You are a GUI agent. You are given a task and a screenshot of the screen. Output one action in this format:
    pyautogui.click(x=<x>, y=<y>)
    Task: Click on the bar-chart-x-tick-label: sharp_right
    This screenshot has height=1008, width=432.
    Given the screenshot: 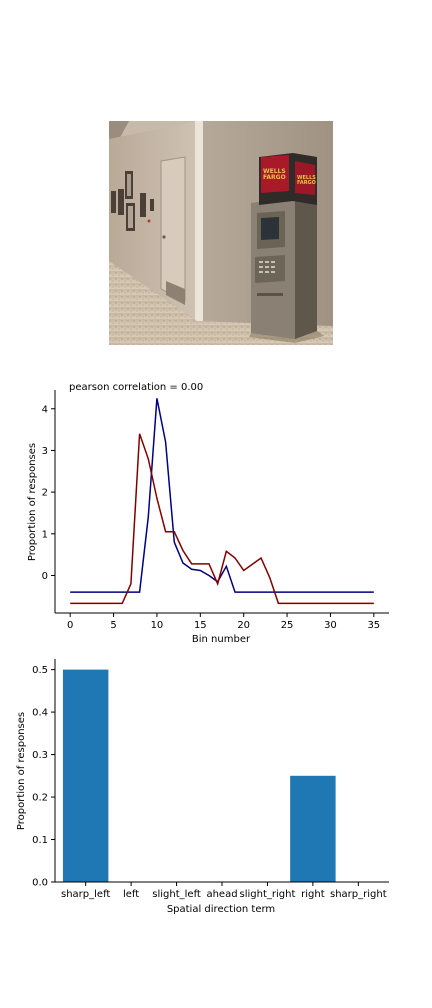 What is the action you would take?
    pyautogui.click(x=358, y=894)
    